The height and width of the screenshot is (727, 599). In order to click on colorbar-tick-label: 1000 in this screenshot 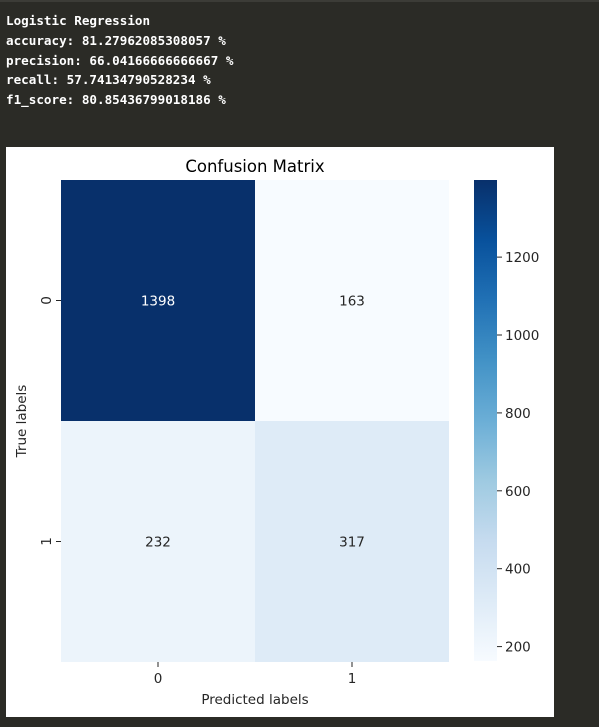, I will do `click(522, 336)`.